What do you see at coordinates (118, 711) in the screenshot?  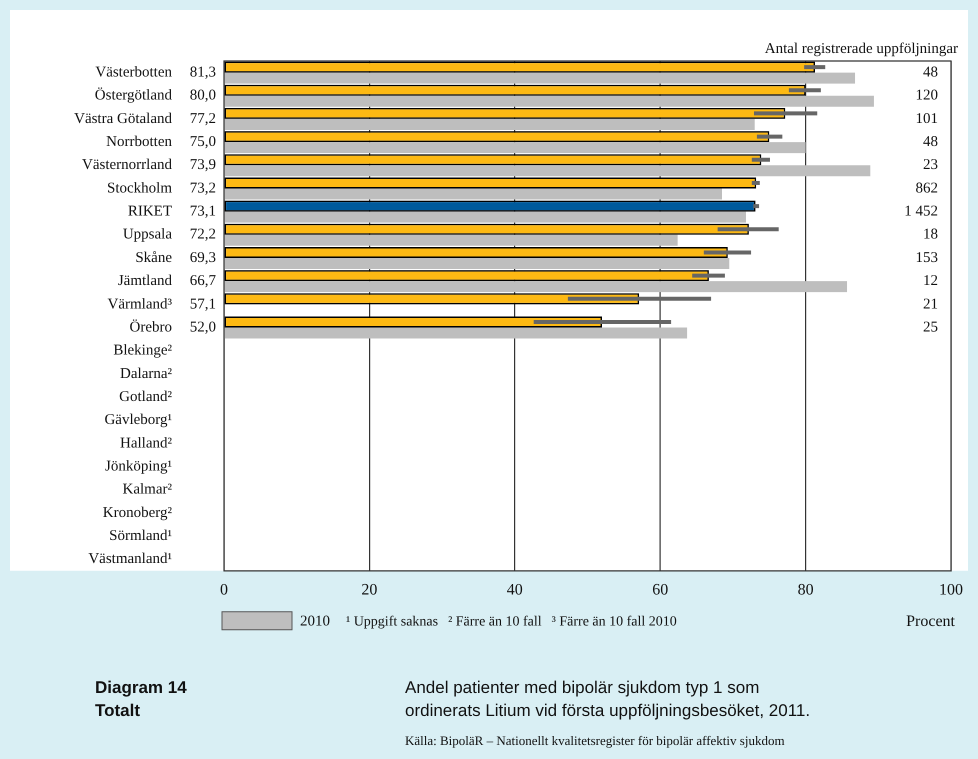 I see `text: Totalt` at bounding box center [118, 711].